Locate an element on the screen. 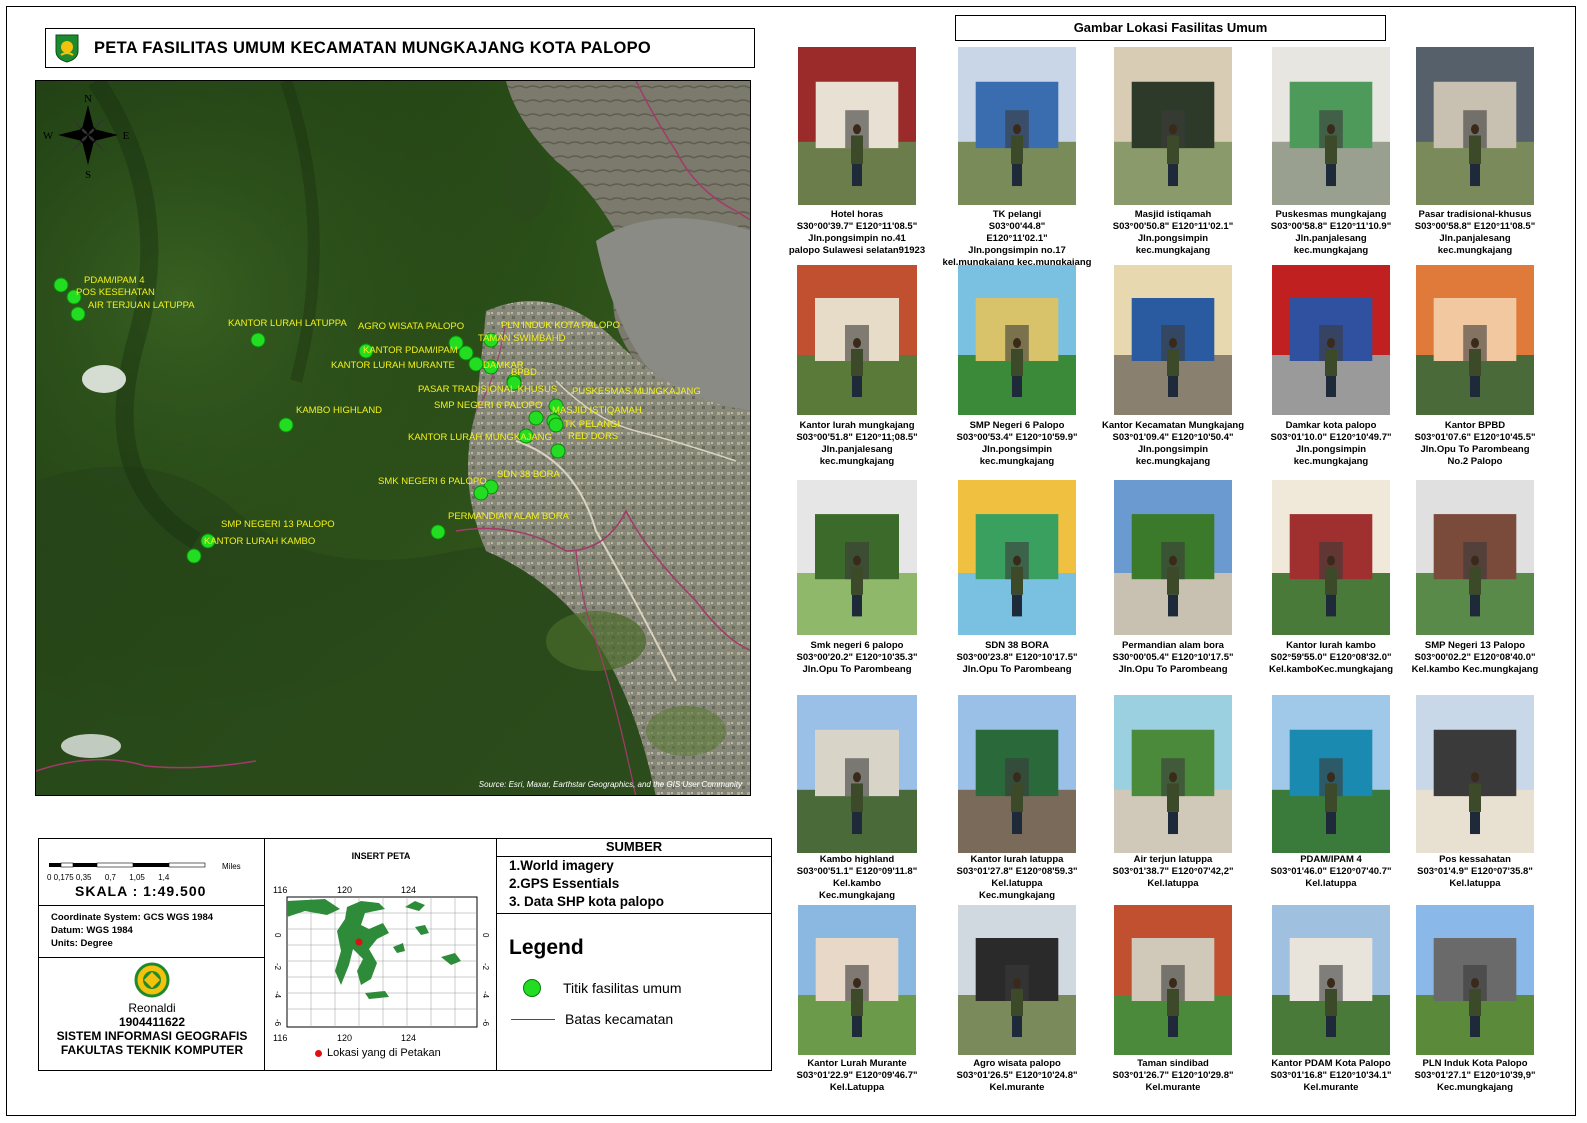  boundary-line-icon is located at coordinates (533, 1019).